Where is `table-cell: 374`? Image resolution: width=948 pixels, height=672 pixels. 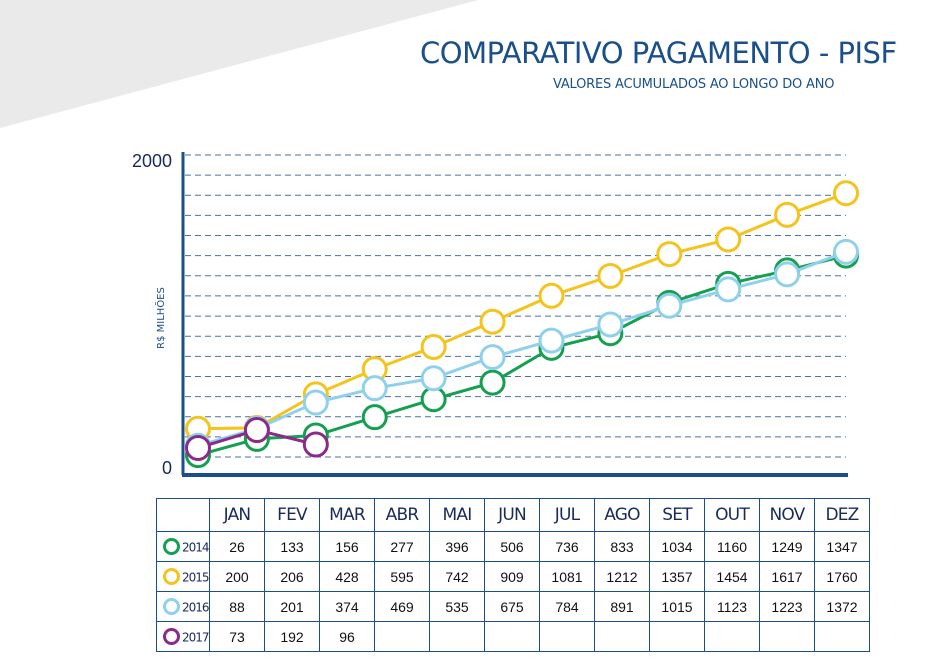 table-cell: 374 is located at coordinates (347, 606).